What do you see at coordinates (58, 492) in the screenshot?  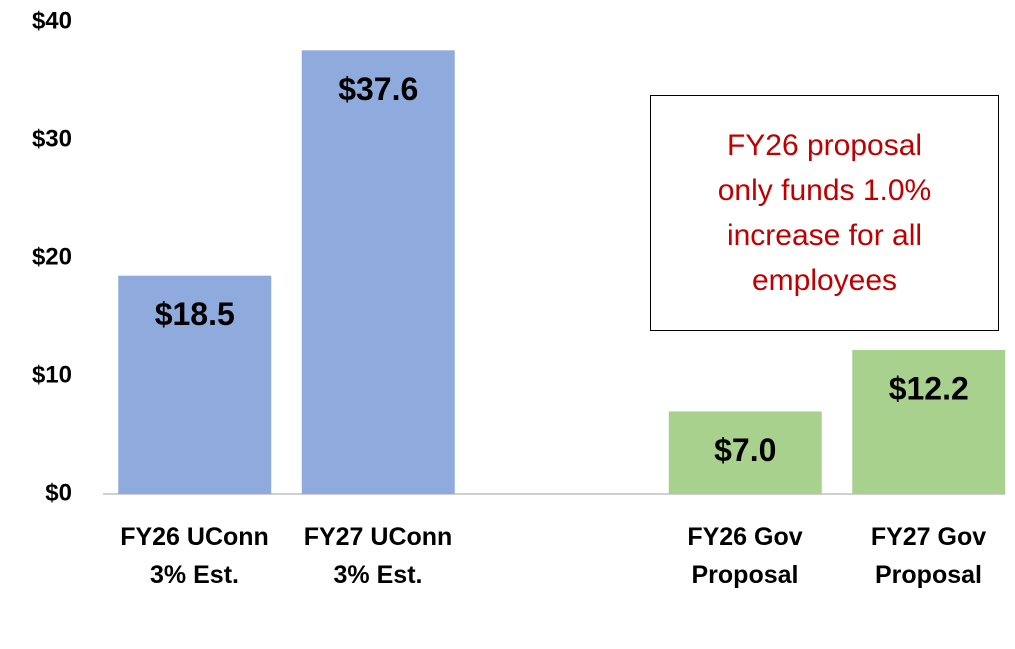 I see `y-tick-label: $0` at bounding box center [58, 492].